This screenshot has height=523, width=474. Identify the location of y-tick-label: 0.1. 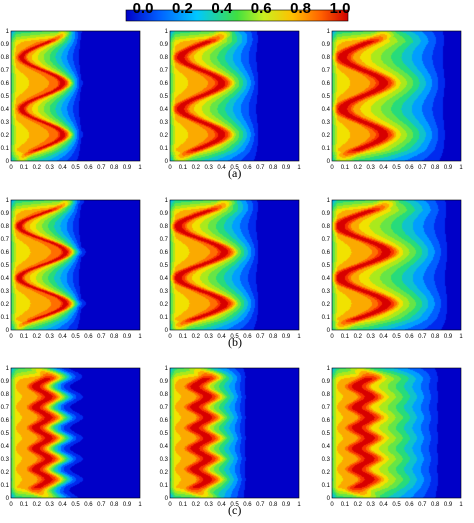
(326, 486).